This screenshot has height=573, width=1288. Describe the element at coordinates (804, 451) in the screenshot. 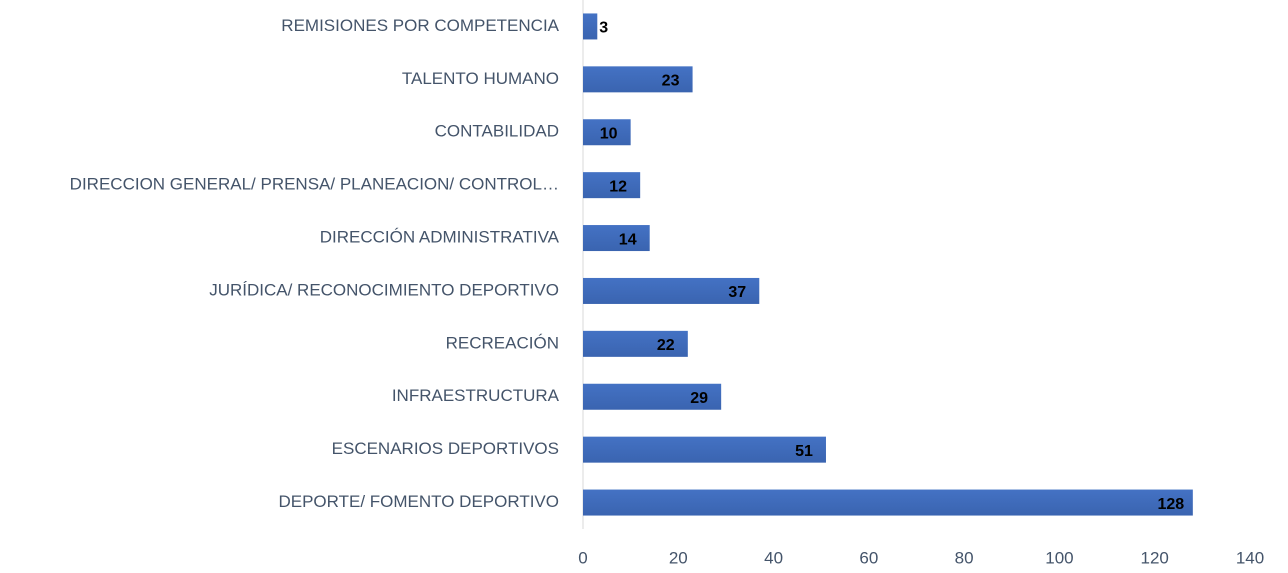

I see `value-label: 51` at that location.